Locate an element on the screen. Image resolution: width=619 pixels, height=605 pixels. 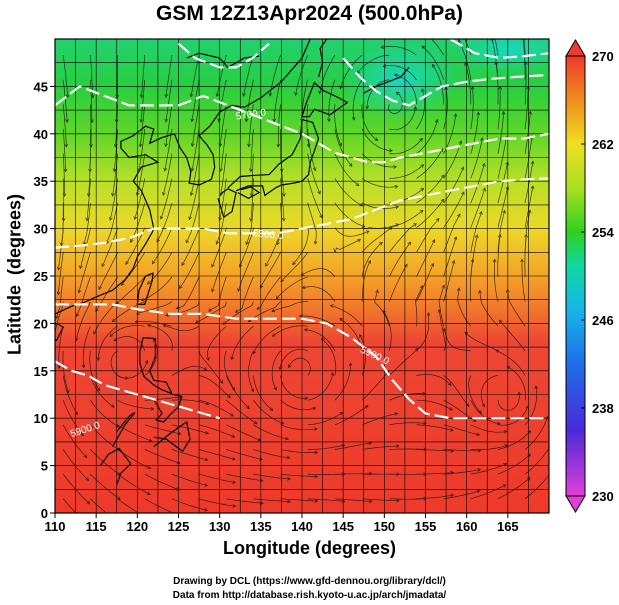
x-axis-ticks: 110 115 120 125 130 135 140 145 150 155 160 165 is located at coordinates (282, 523).